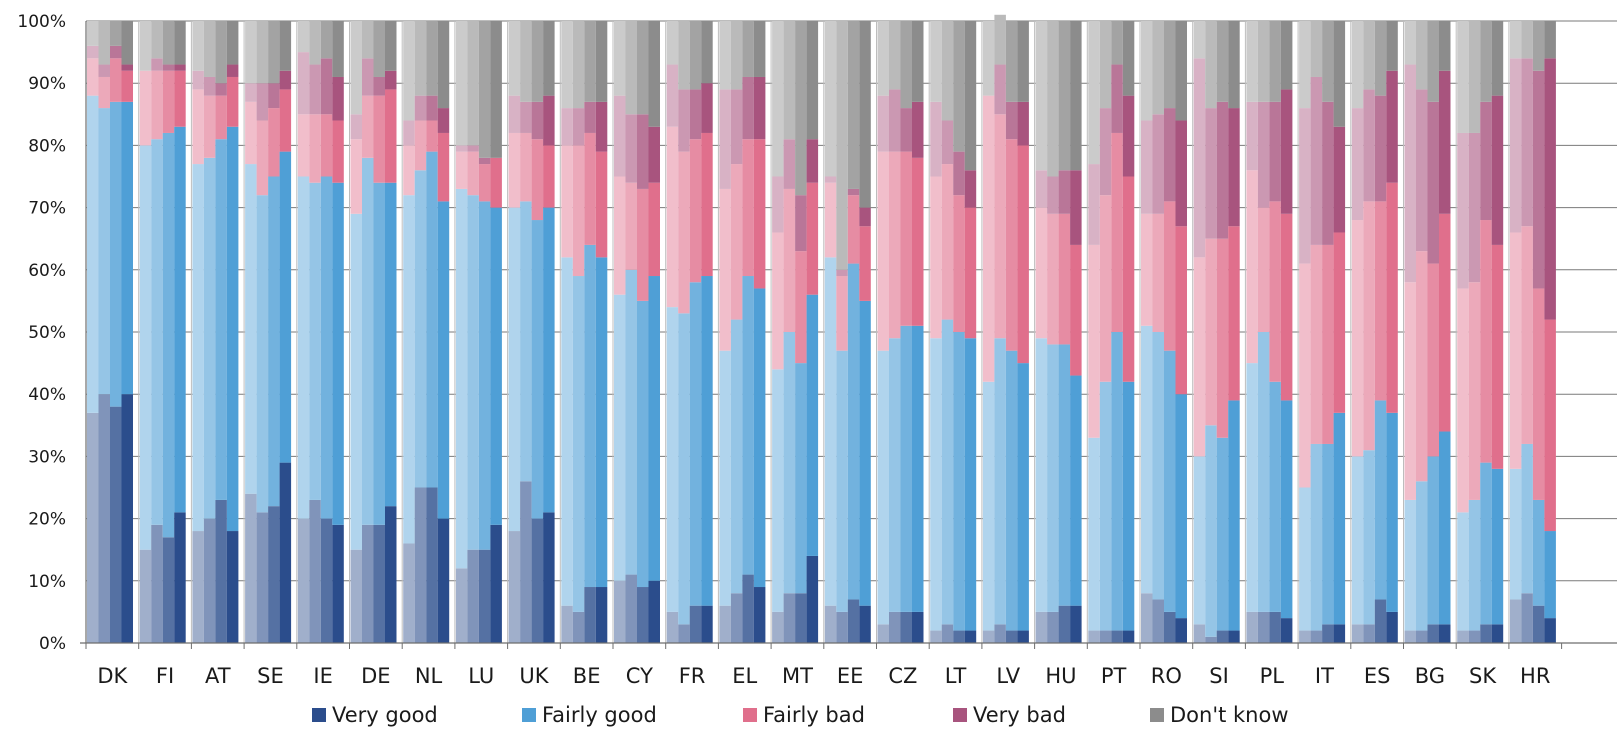  What do you see at coordinates (209, 126) in the screenshot?
I see `bar-segment-at-fairly-bad` at bounding box center [209, 126].